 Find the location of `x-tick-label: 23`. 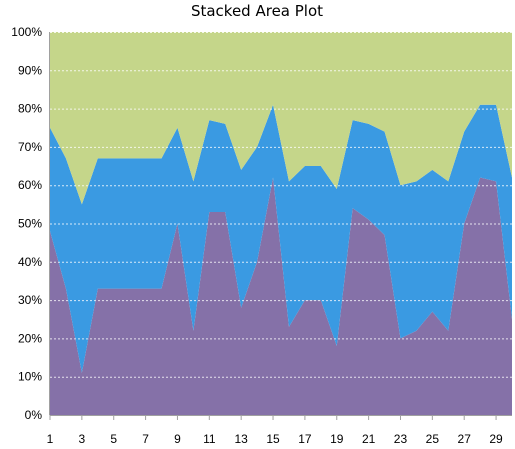

x-tick-label: 23 is located at coordinates (401, 439).